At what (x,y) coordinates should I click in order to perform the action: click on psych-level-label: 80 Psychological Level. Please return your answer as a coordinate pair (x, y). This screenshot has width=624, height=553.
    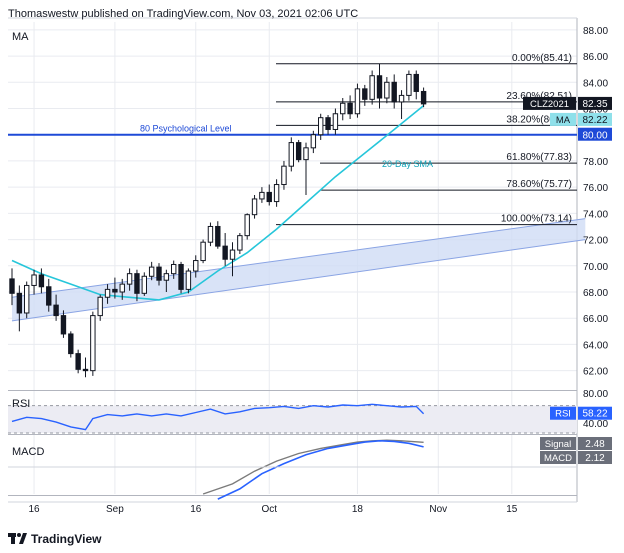
    Looking at the image, I should click on (186, 129).